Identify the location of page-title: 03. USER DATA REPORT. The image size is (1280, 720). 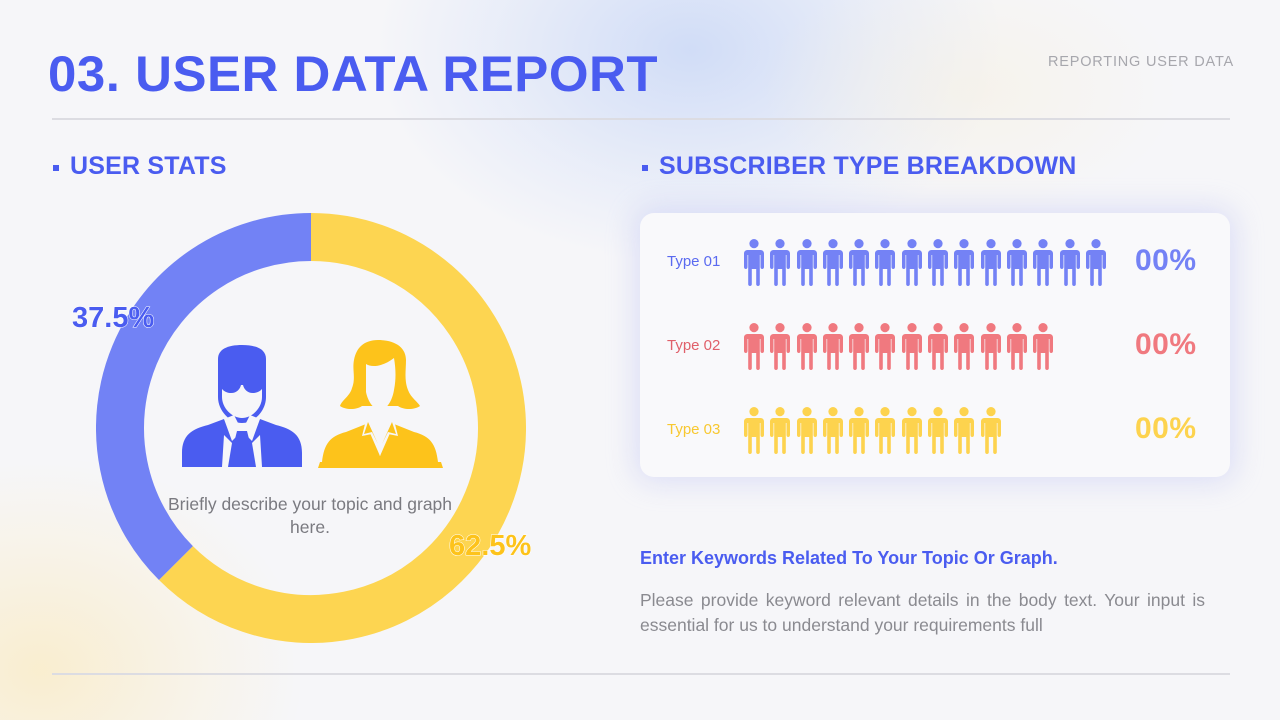
(353, 74).